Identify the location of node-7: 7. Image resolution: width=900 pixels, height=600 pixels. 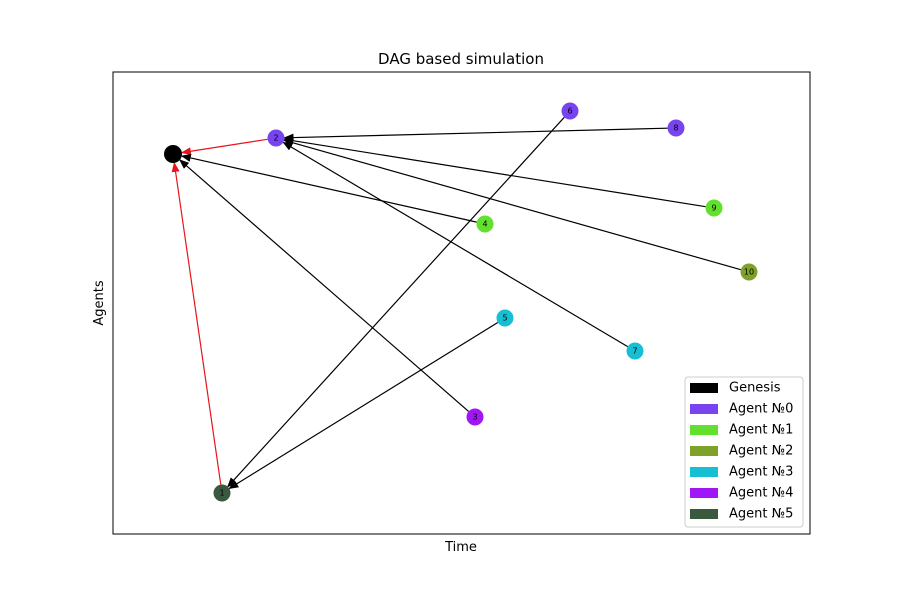
(635, 351).